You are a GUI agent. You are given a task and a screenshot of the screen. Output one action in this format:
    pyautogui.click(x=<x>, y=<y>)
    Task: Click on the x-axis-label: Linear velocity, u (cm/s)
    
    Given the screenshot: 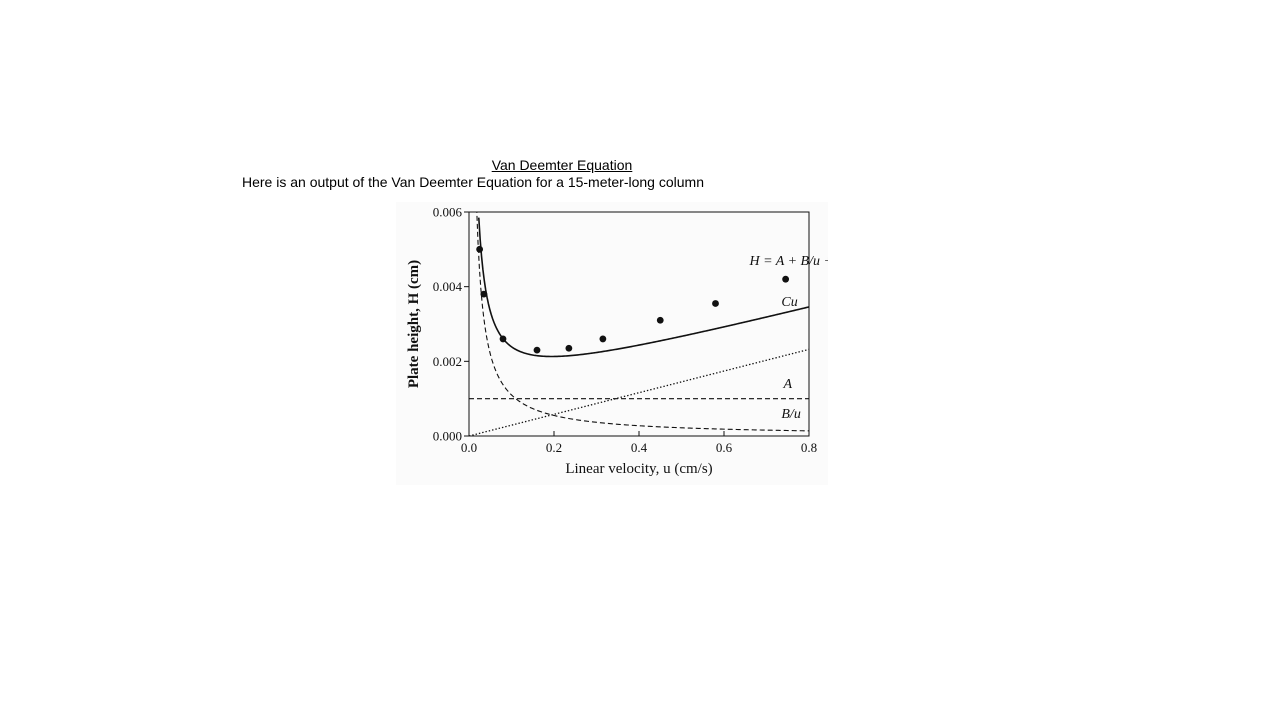 What is the action you would take?
    pyautogui.click(x=638, y=469)
    